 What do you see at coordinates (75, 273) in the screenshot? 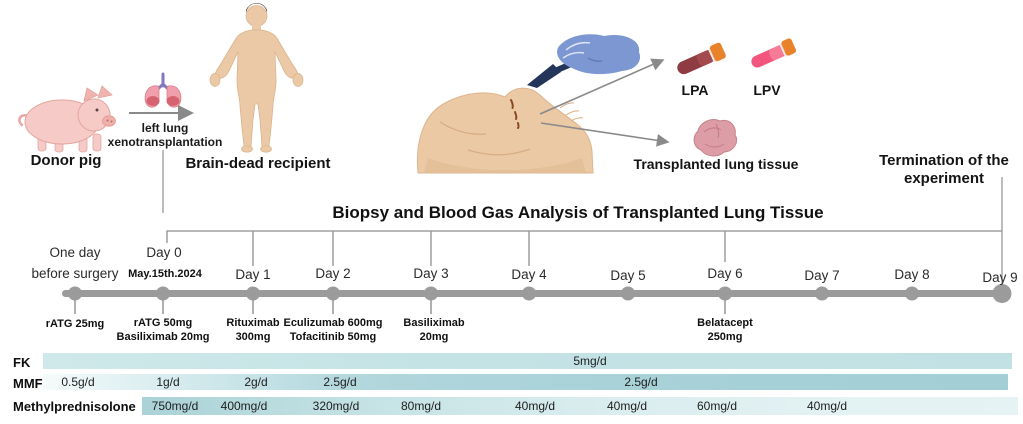
I see `pre-day-label-line2: before surgery` at bounding box center [75, 273].